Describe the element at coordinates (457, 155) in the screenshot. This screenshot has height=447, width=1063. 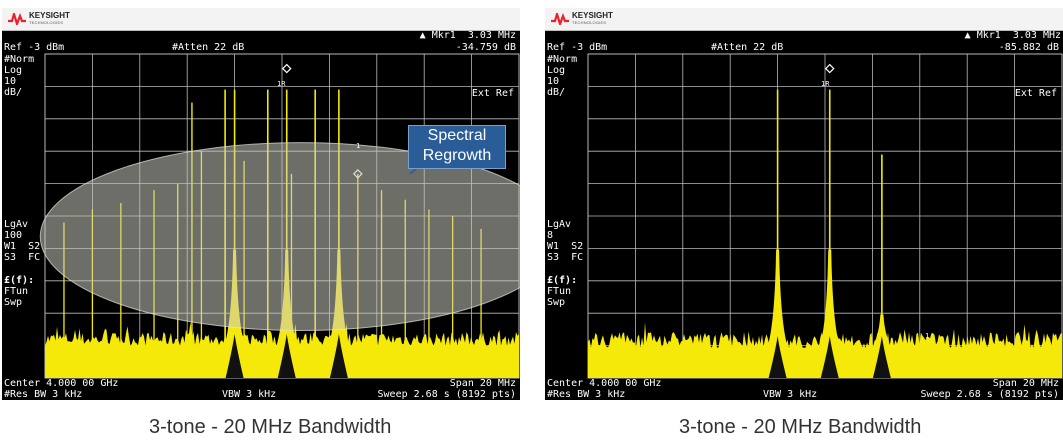
I see `callout-line-2: Regrowth` at that location.